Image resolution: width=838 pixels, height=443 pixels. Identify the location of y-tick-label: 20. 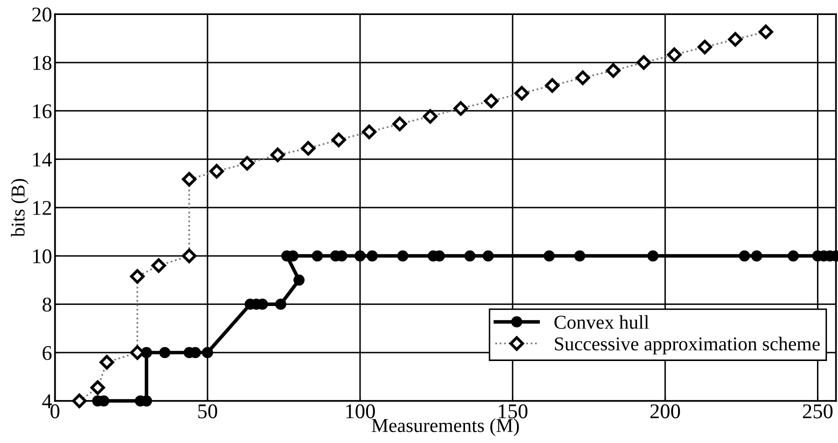
(42, 15).